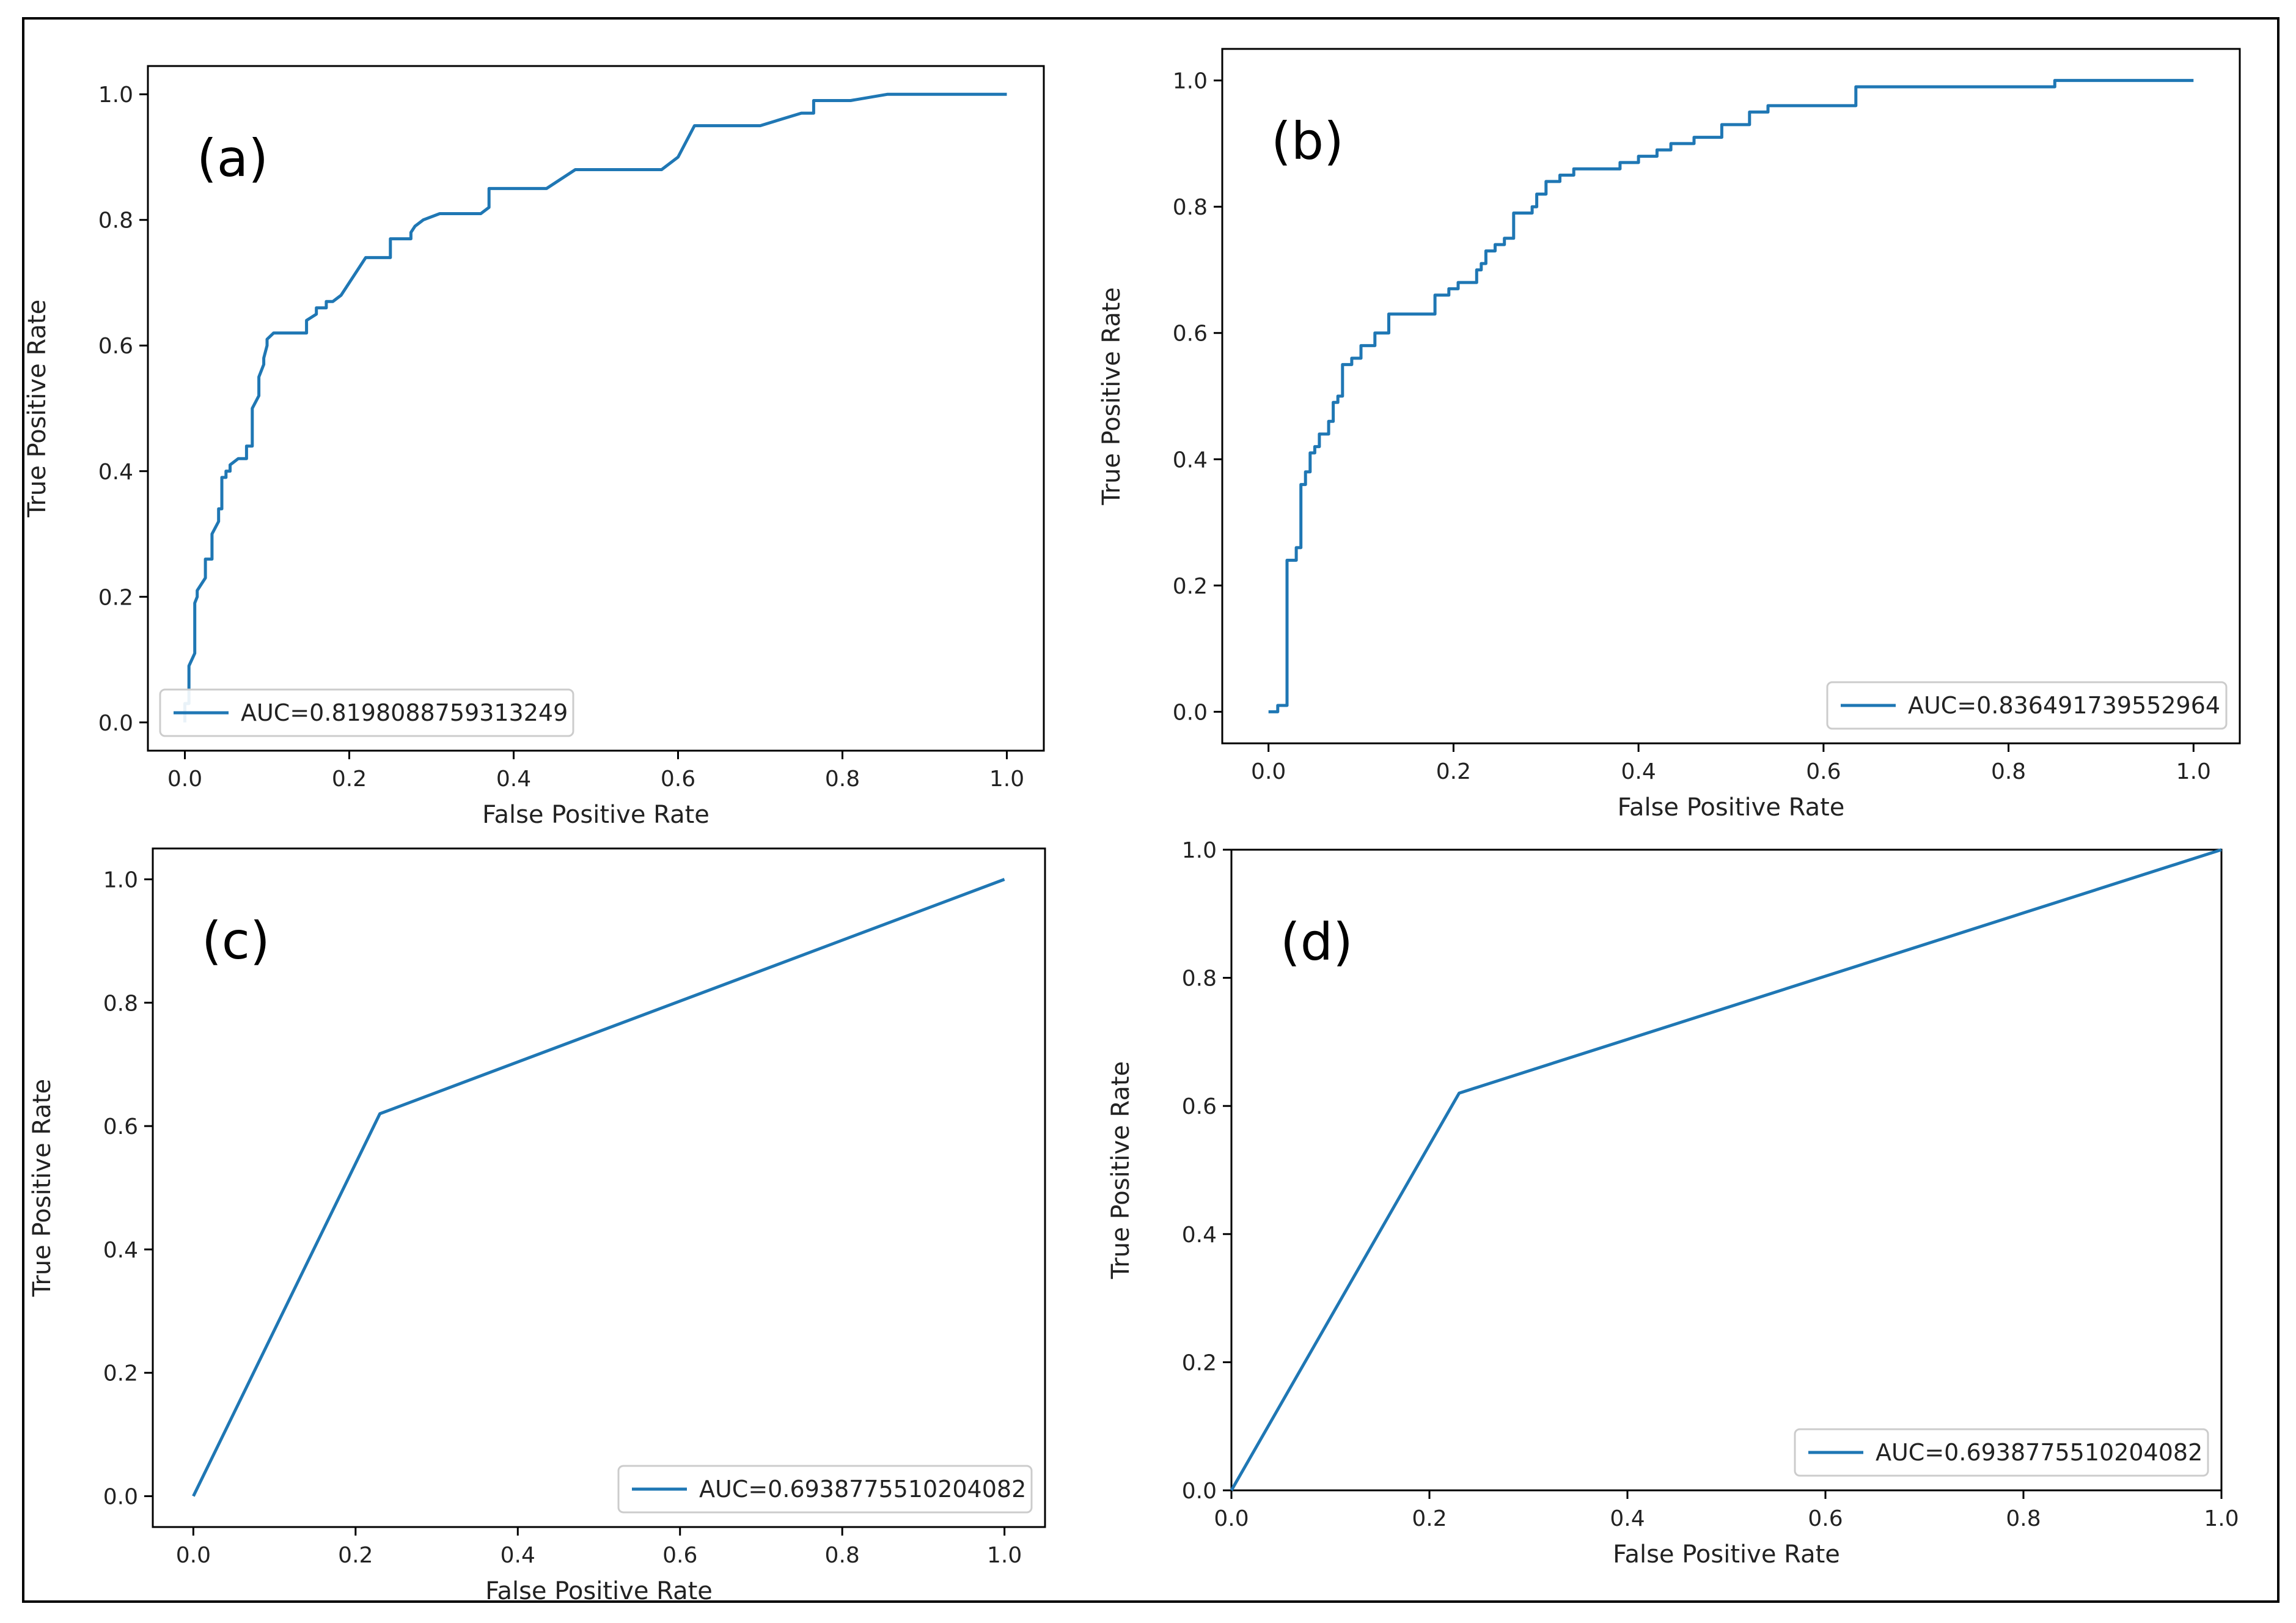  I want to click on legend-entry: AUC=0.836491739552964, so click(2064, 705).